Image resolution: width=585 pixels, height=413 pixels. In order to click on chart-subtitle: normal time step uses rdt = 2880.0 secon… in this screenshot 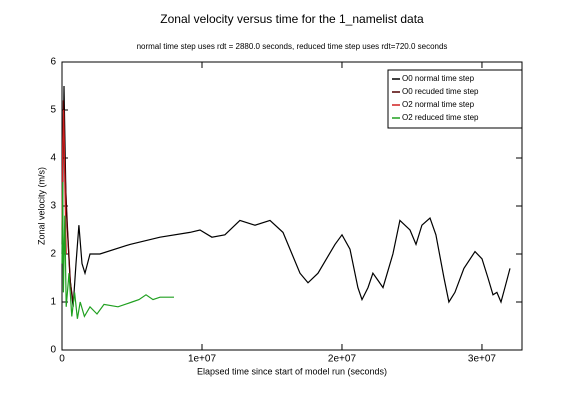, I will do `click(292, 46)`.